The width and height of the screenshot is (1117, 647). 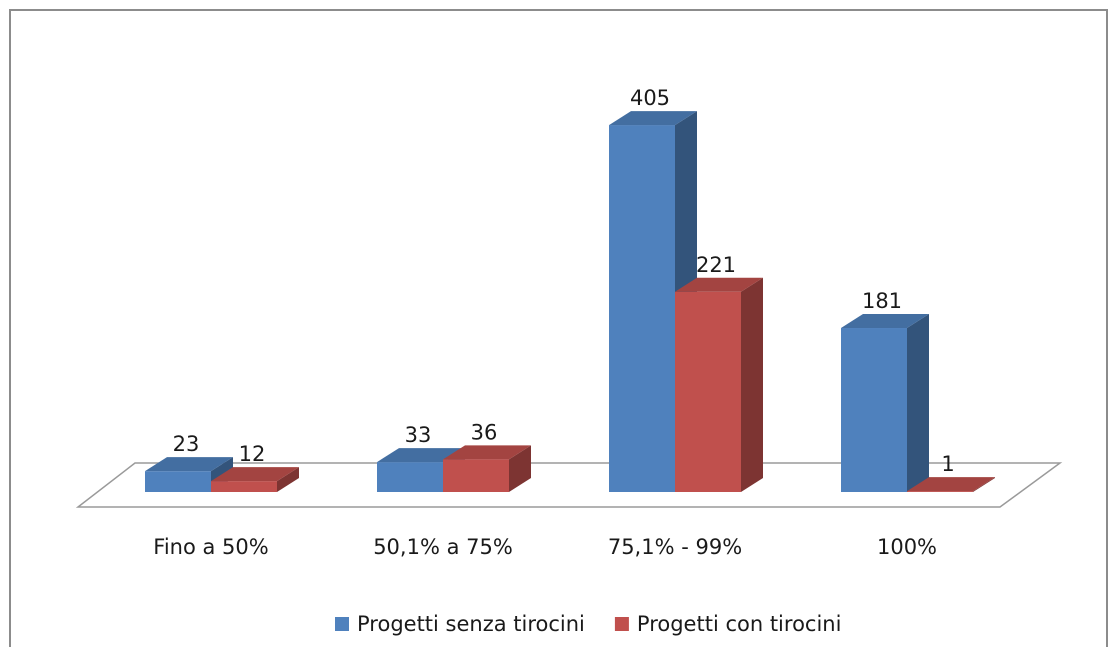 I want to click on data-label: 221, so click(x=716, y=265).